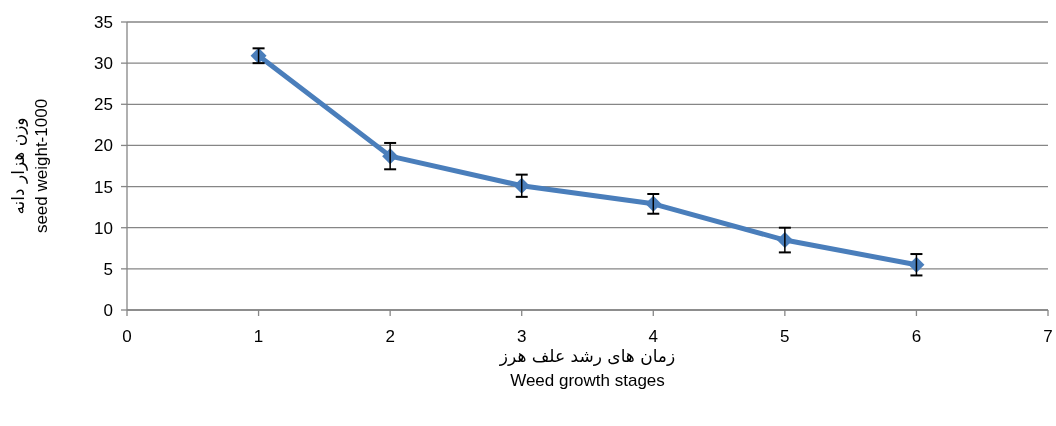 Image resolution: width=1056 pixels, height=426 pixels. What do you see at coordinates (587, 356) in the screenshot?
I see `text: زمان های رشد علف هرز` at bounding box center [587, 356].